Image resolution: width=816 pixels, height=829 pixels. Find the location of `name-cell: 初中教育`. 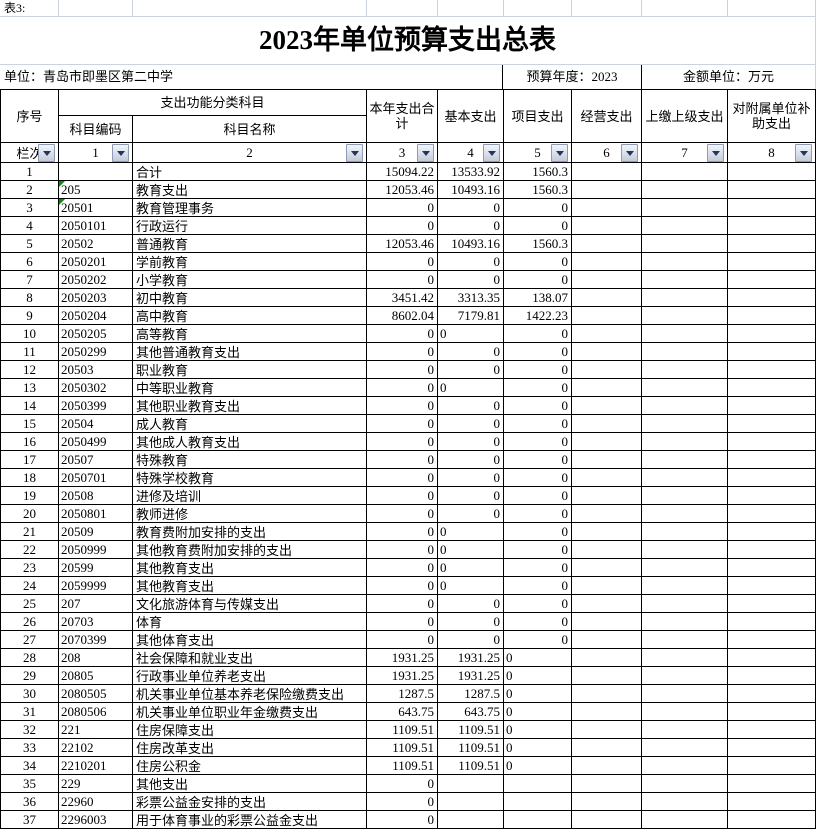

name-cell: 初中教育 is located at coordinates (250, 298).